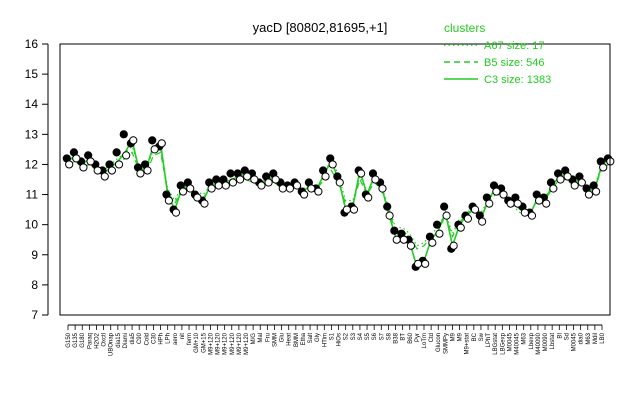 The width and height of the screenshot is (640, 400). What do you see at coordinates (404, 337) in the screenshot?
I see `x-tick-label: BT` at bounding box center [404, 337].